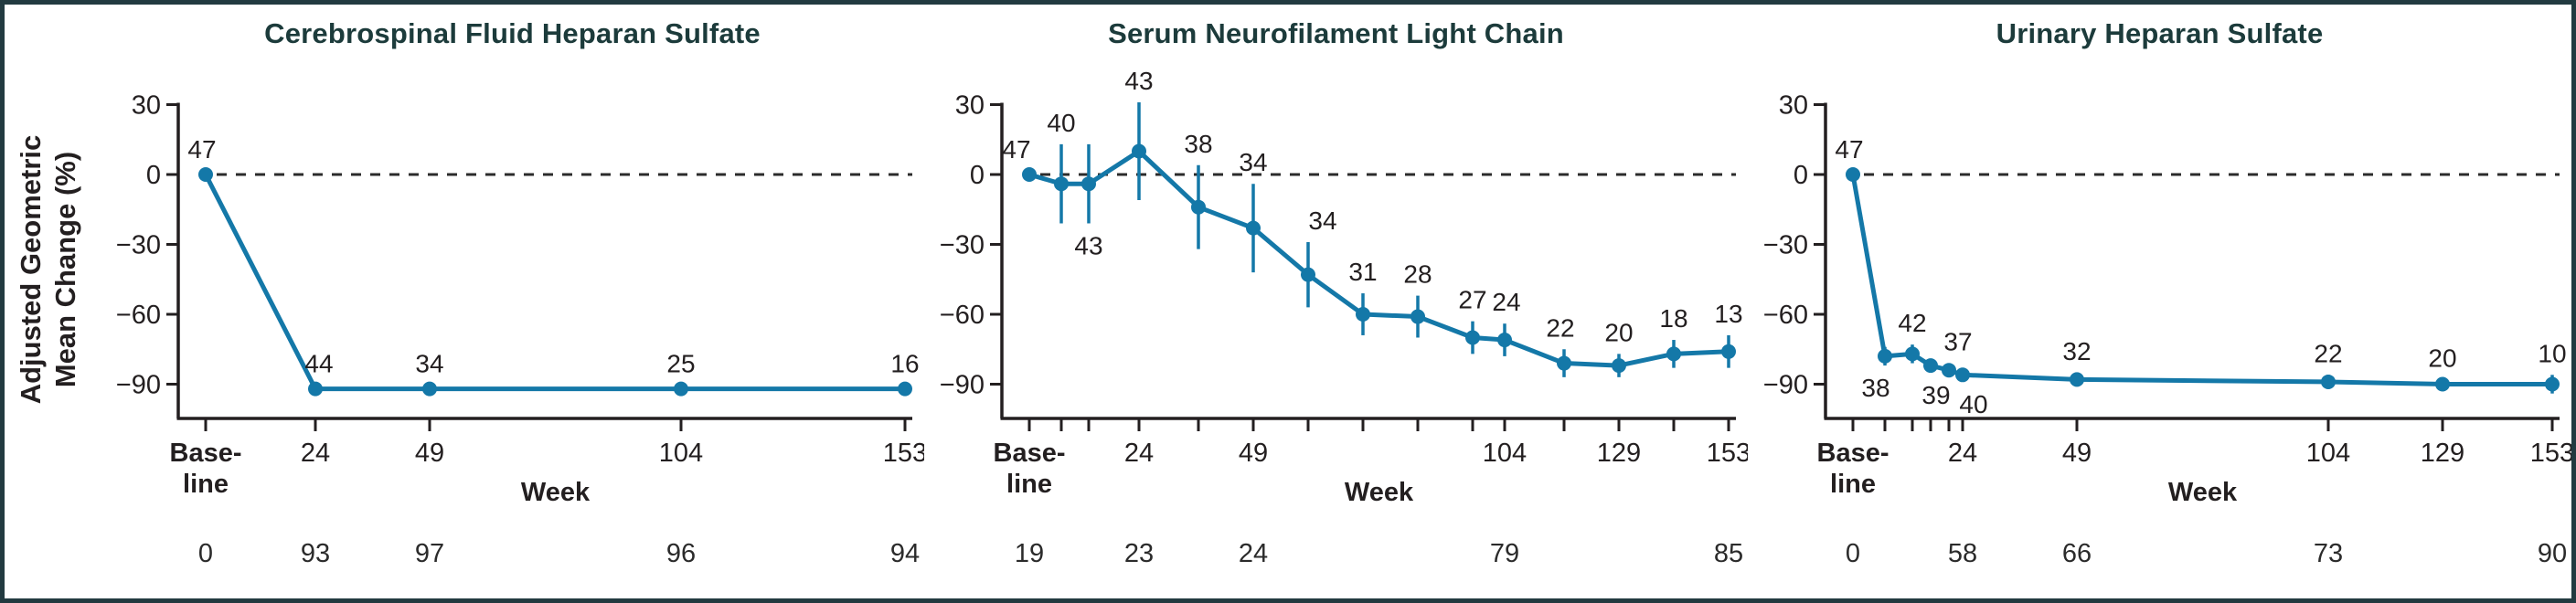  What do you see at coordinates (2077, 553) in the screenshot?
I see `bottom-value-label: 66` at bounding box center [2077, 553].